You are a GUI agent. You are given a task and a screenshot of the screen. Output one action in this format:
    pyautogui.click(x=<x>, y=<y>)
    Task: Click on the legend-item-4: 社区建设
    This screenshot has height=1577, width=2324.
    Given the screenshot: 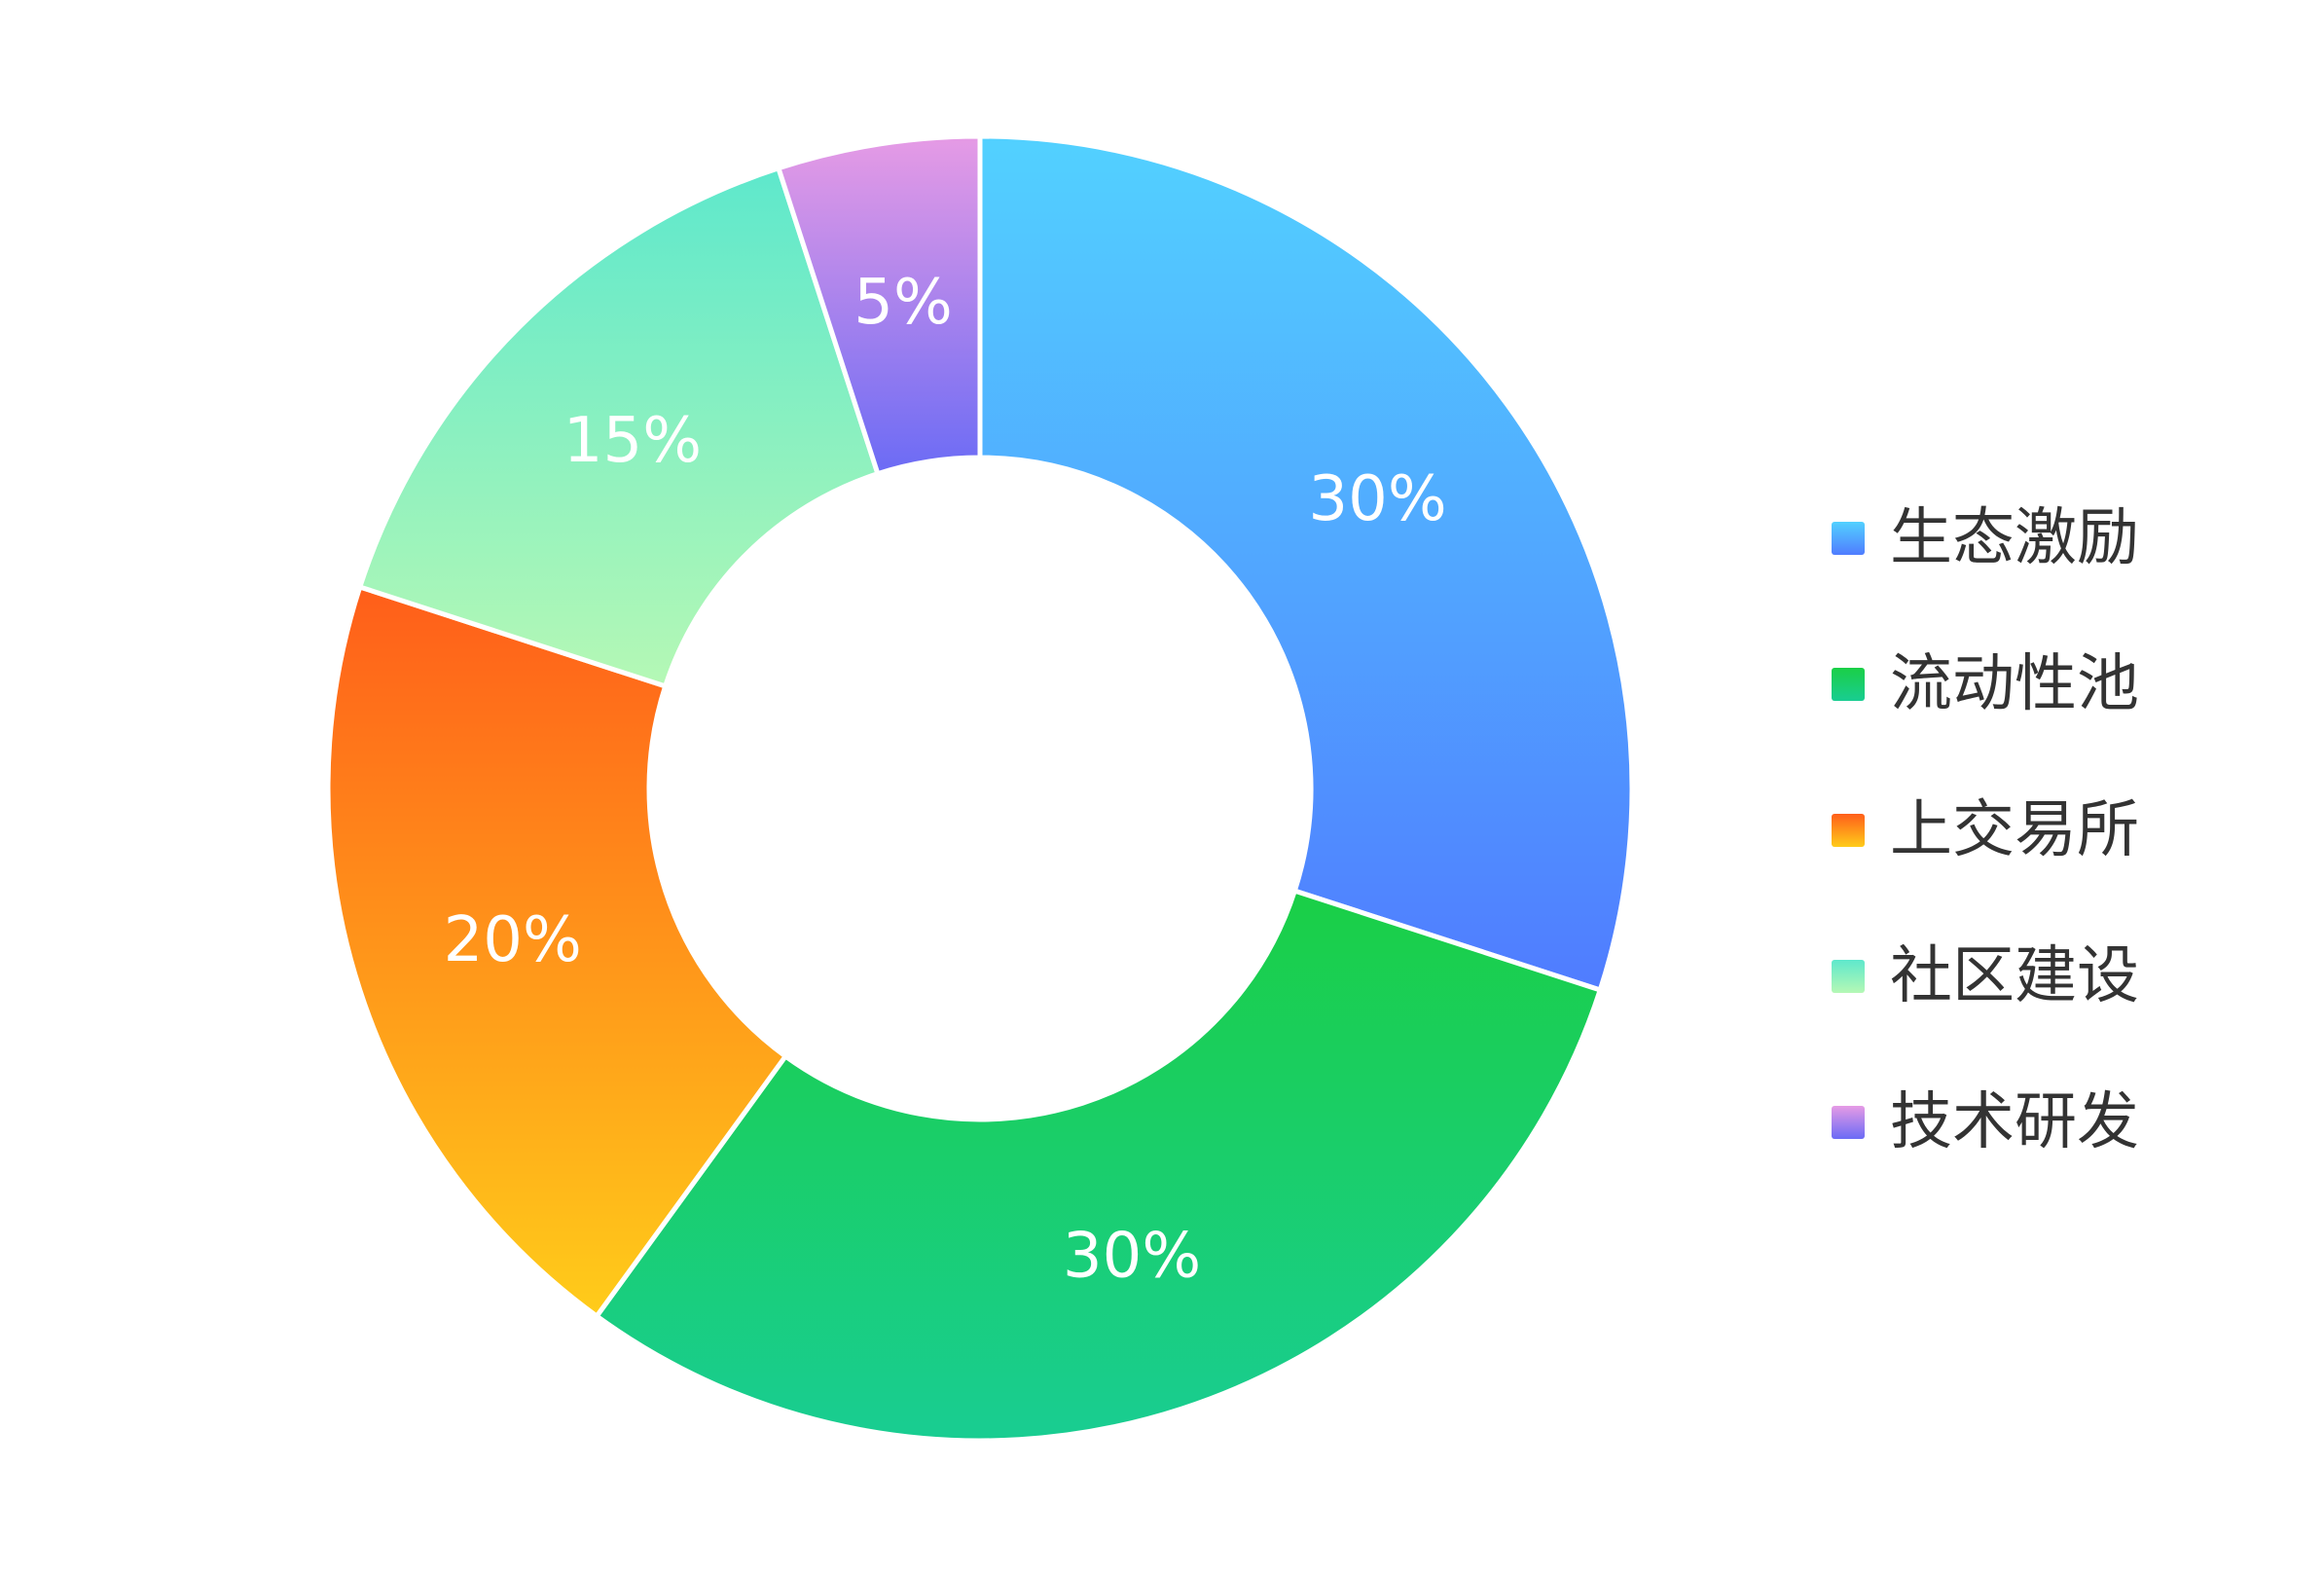 What is the action you would take?
    pyautogui.click(x=1985, y=976)
    